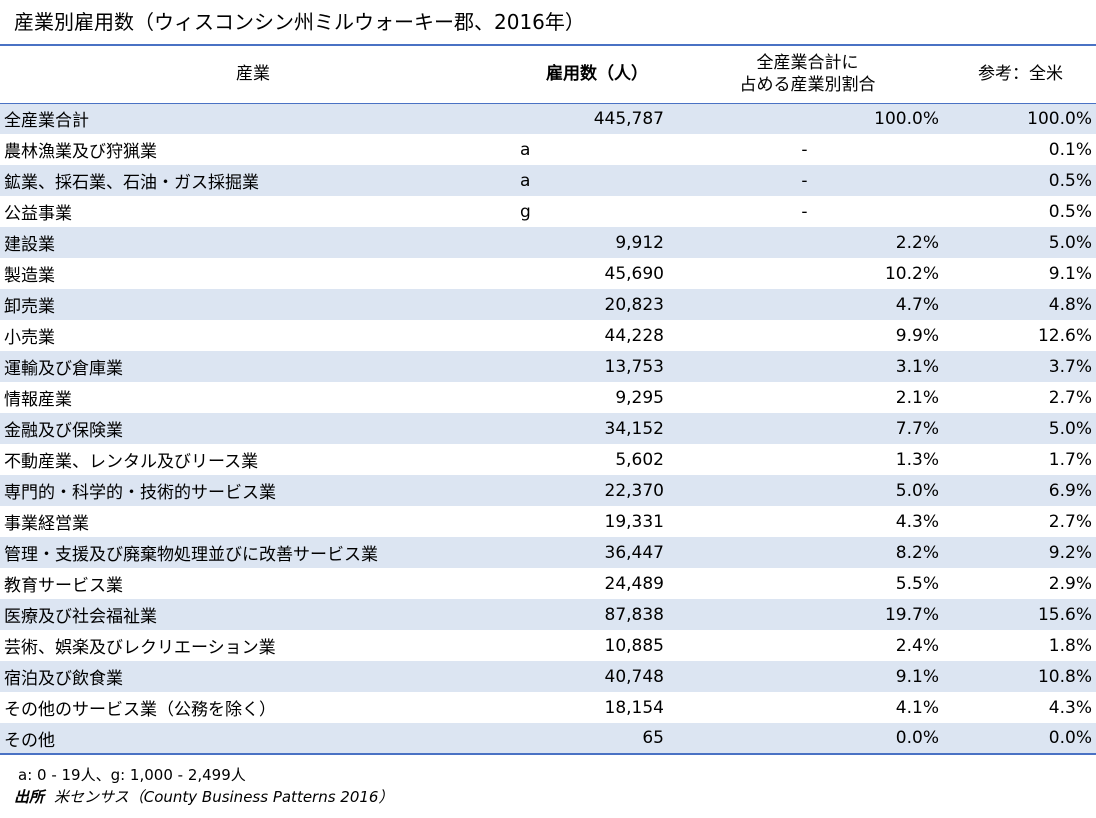 The image size is (1096, 818). I want to click on cell-us-share: 1.8%, so click(1070, 645).